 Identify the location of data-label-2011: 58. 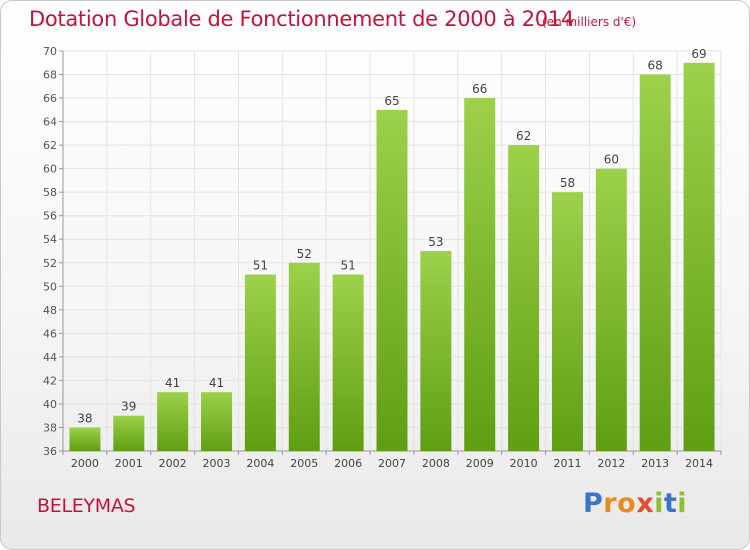
(567, 183).